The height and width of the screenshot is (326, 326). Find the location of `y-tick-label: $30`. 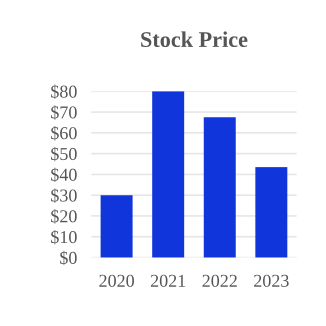

y-tick-label: $30 is located at coordinates (64, 195).